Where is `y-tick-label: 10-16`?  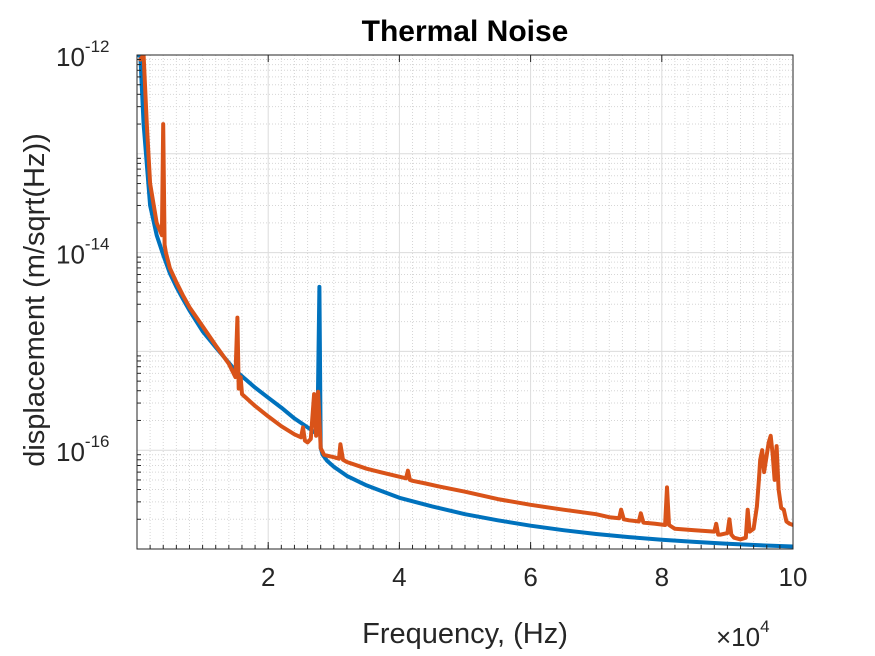
y-tick-label: 10-16 is located at coordinates (83, 449).